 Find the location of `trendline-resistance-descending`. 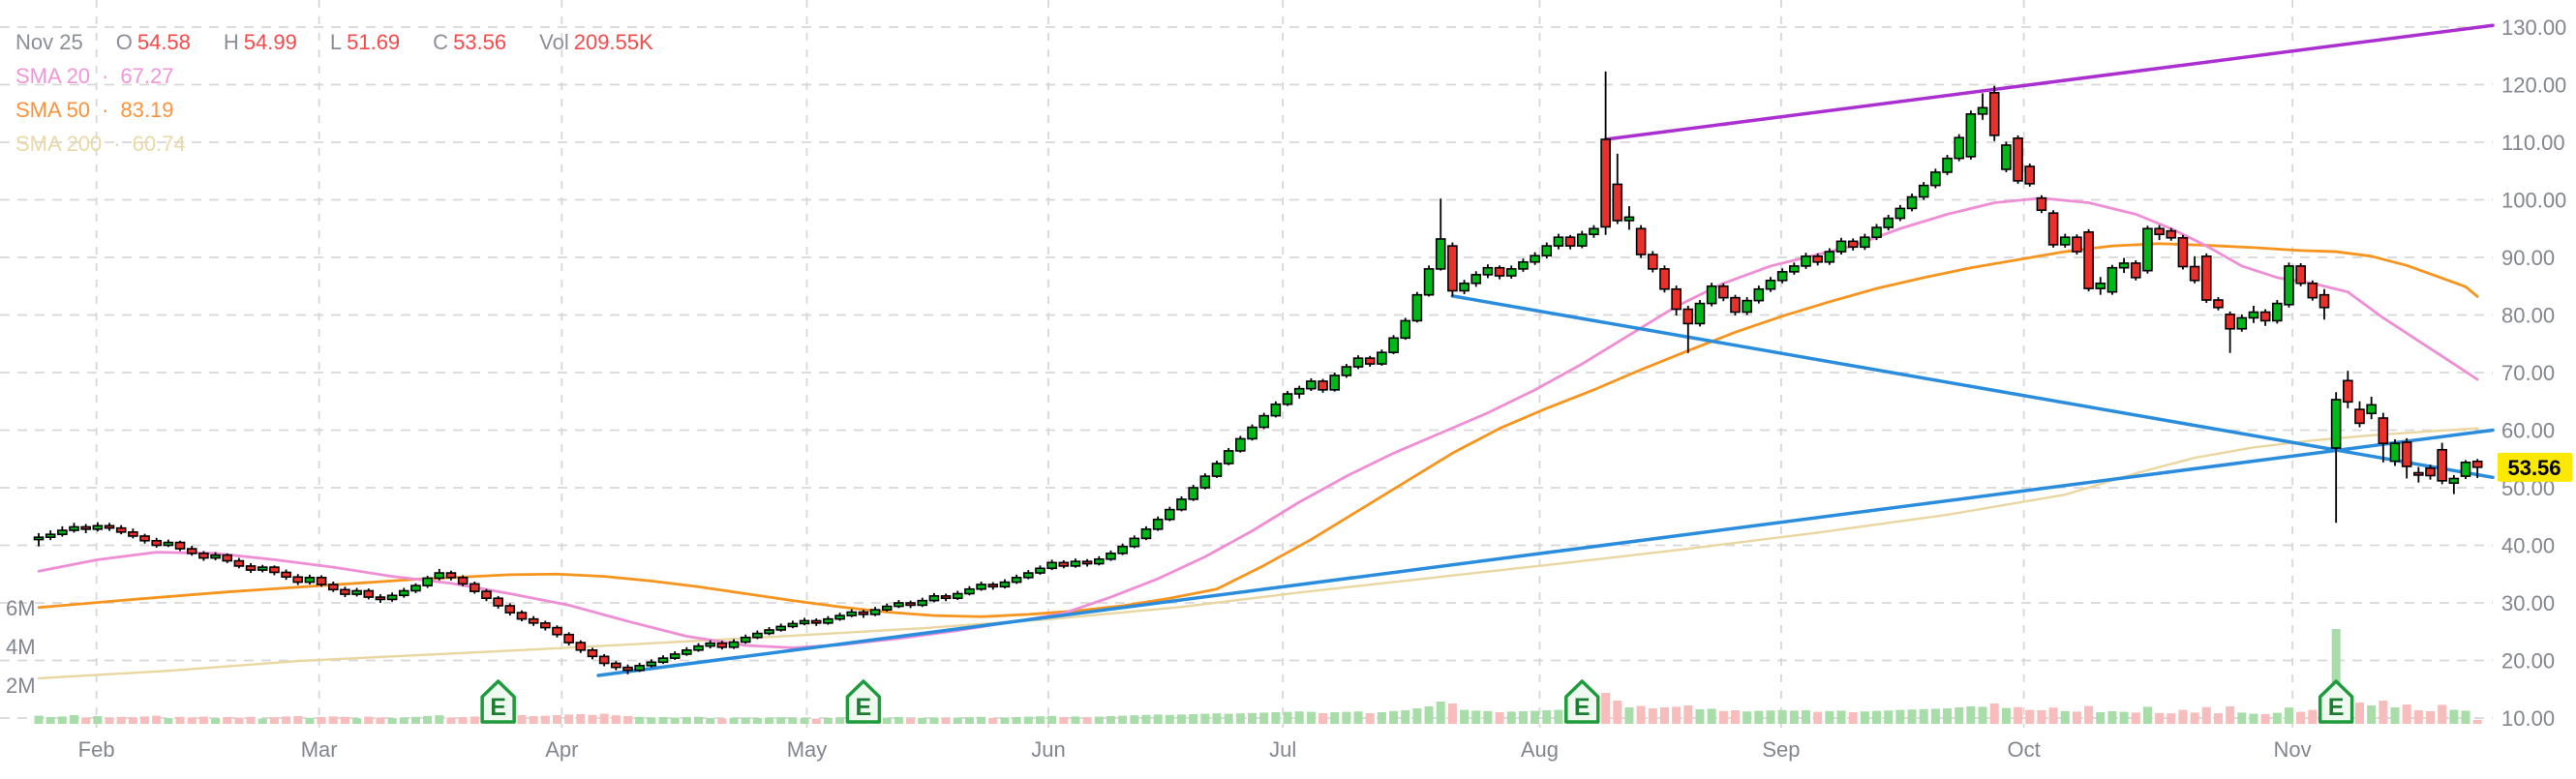

trendline-resistance-descending is located at coordinates (1972, 387).